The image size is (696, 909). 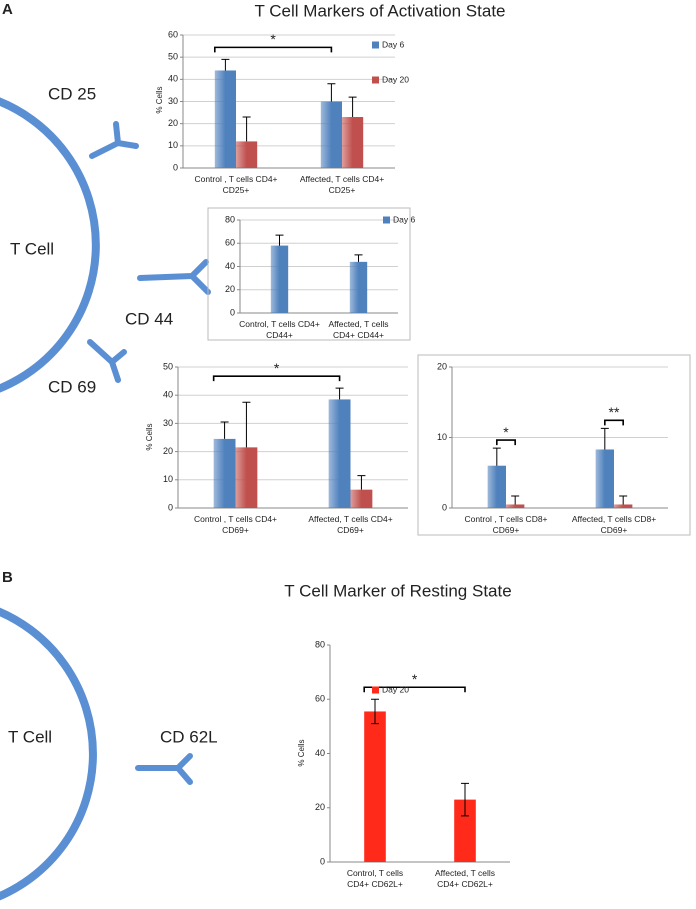 What do you see at coordinates (358, 329) in the screenshot?
I see `x-tick-label: Affected, T cells CD4+ CD44+` at bounding box center [358, 329].